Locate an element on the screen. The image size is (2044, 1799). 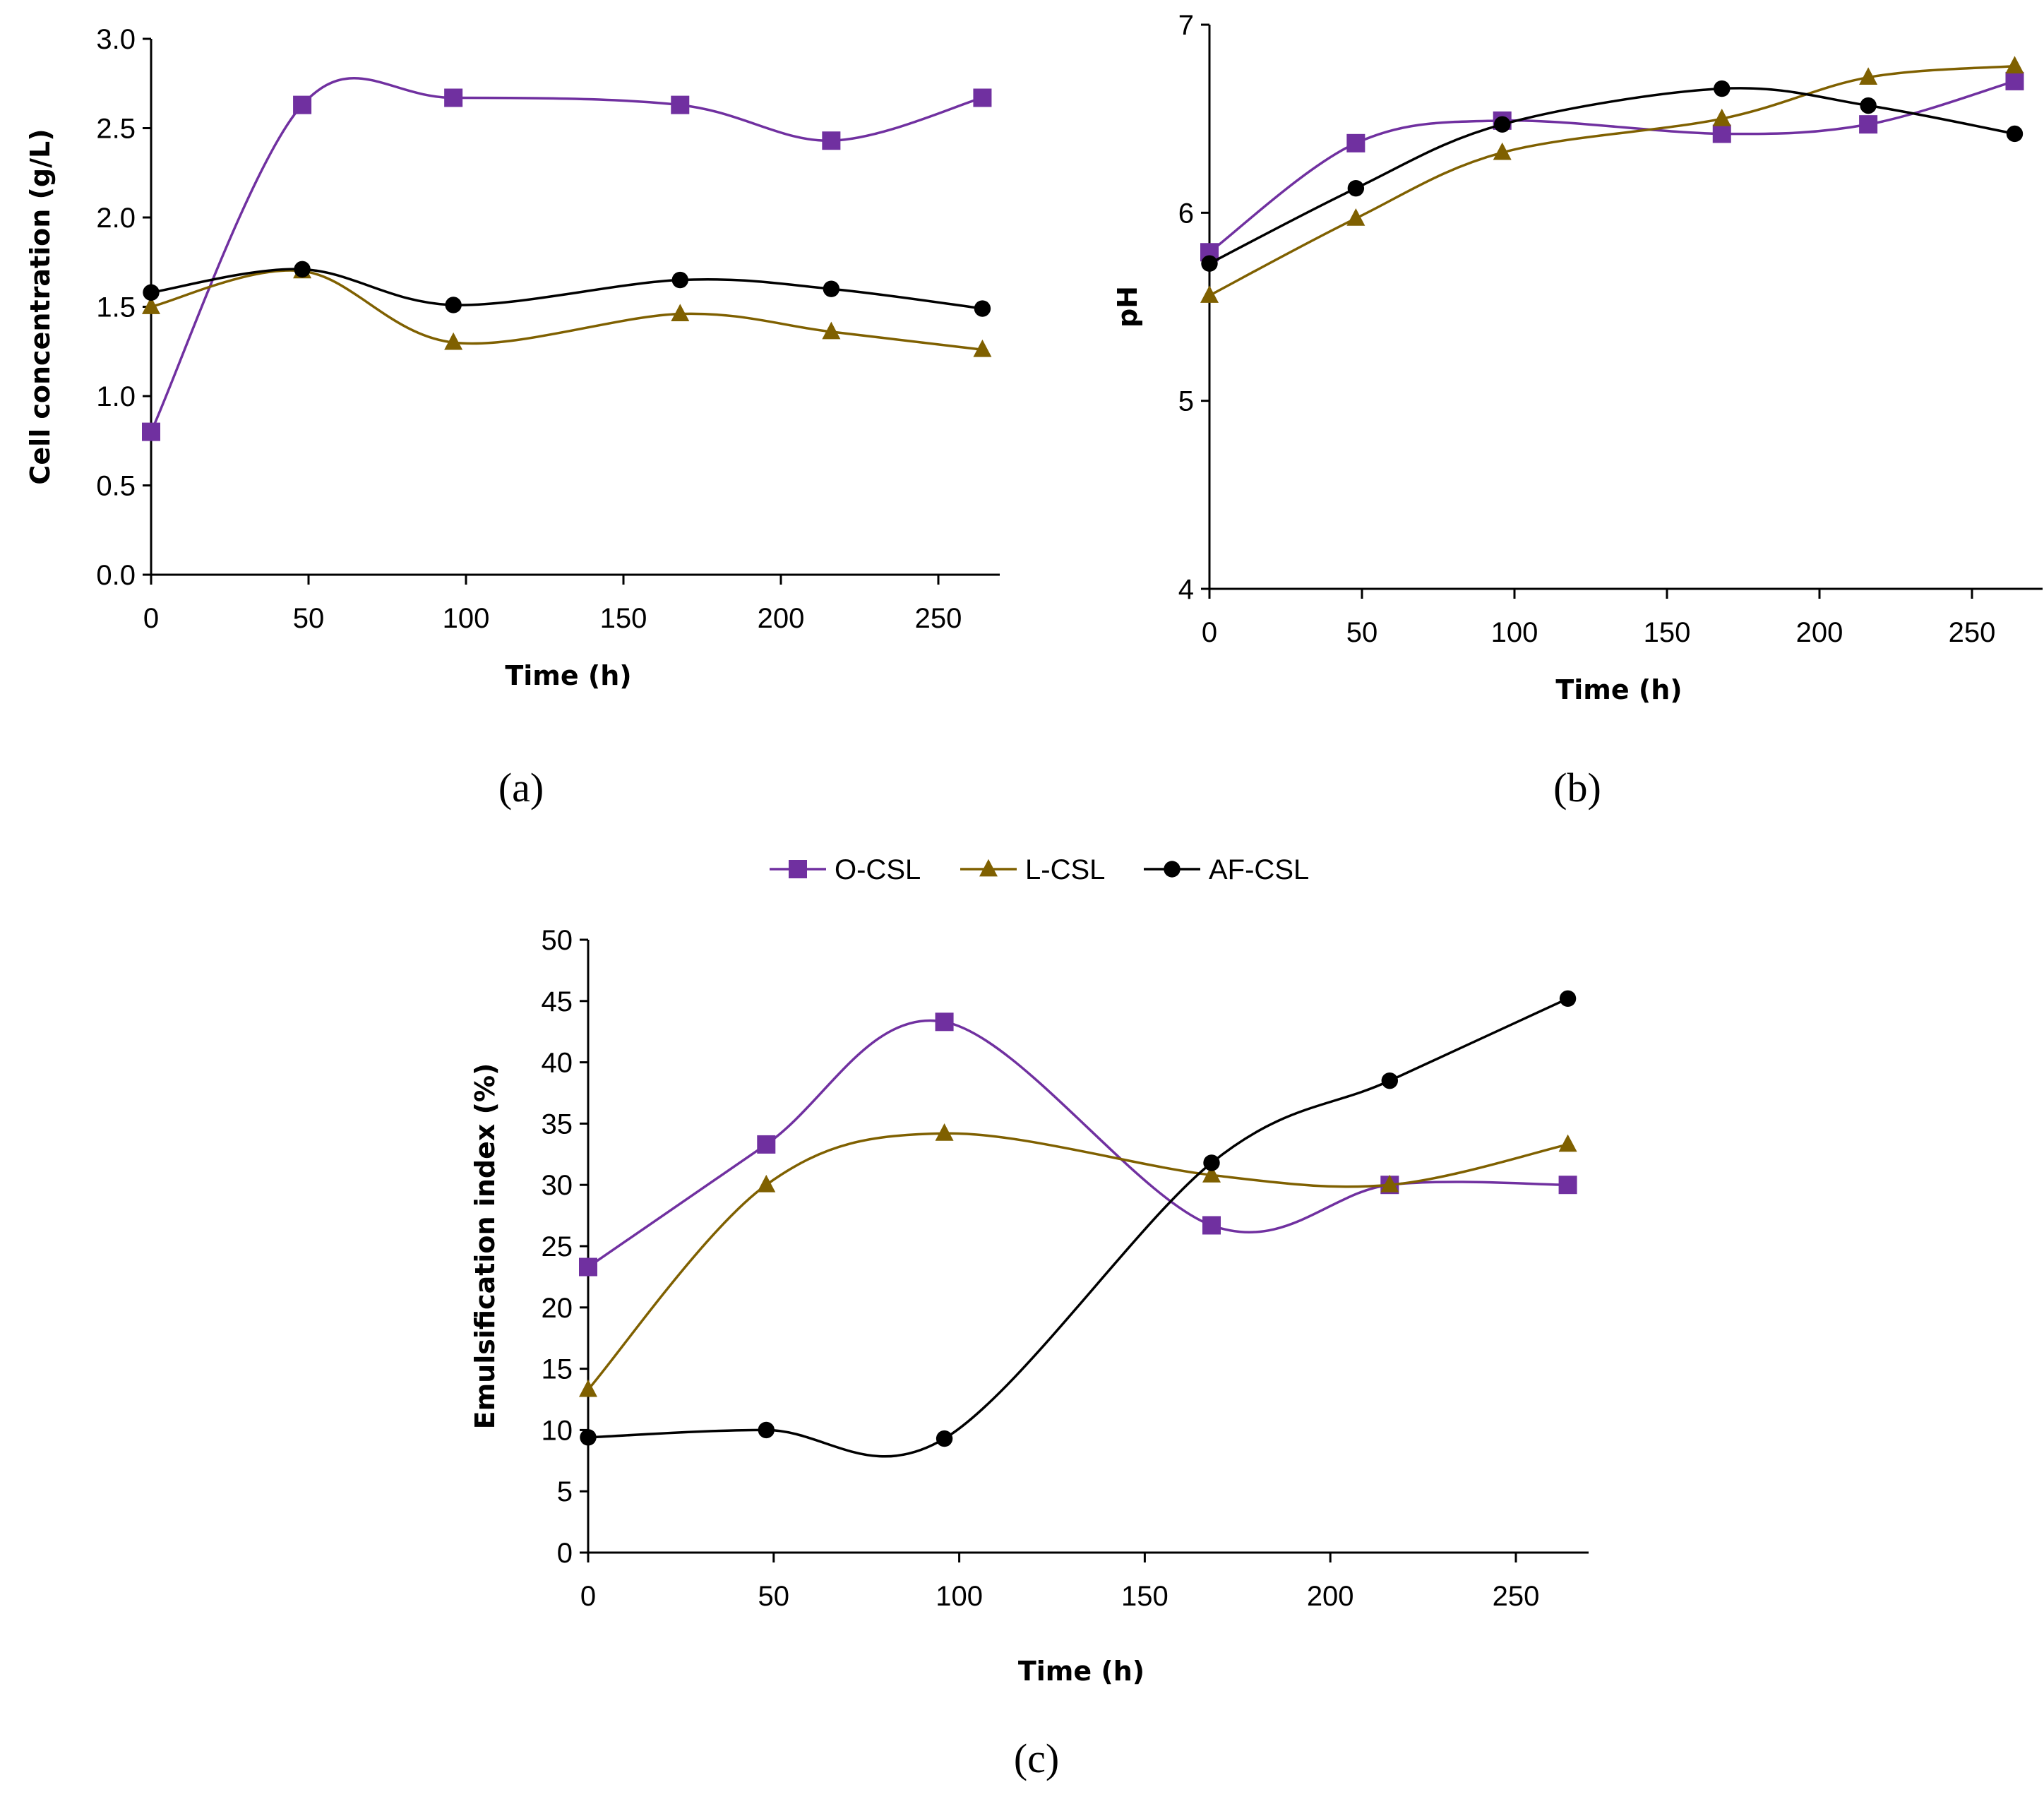
y-tick-label: 6 is located at coordinates (1186, 214).